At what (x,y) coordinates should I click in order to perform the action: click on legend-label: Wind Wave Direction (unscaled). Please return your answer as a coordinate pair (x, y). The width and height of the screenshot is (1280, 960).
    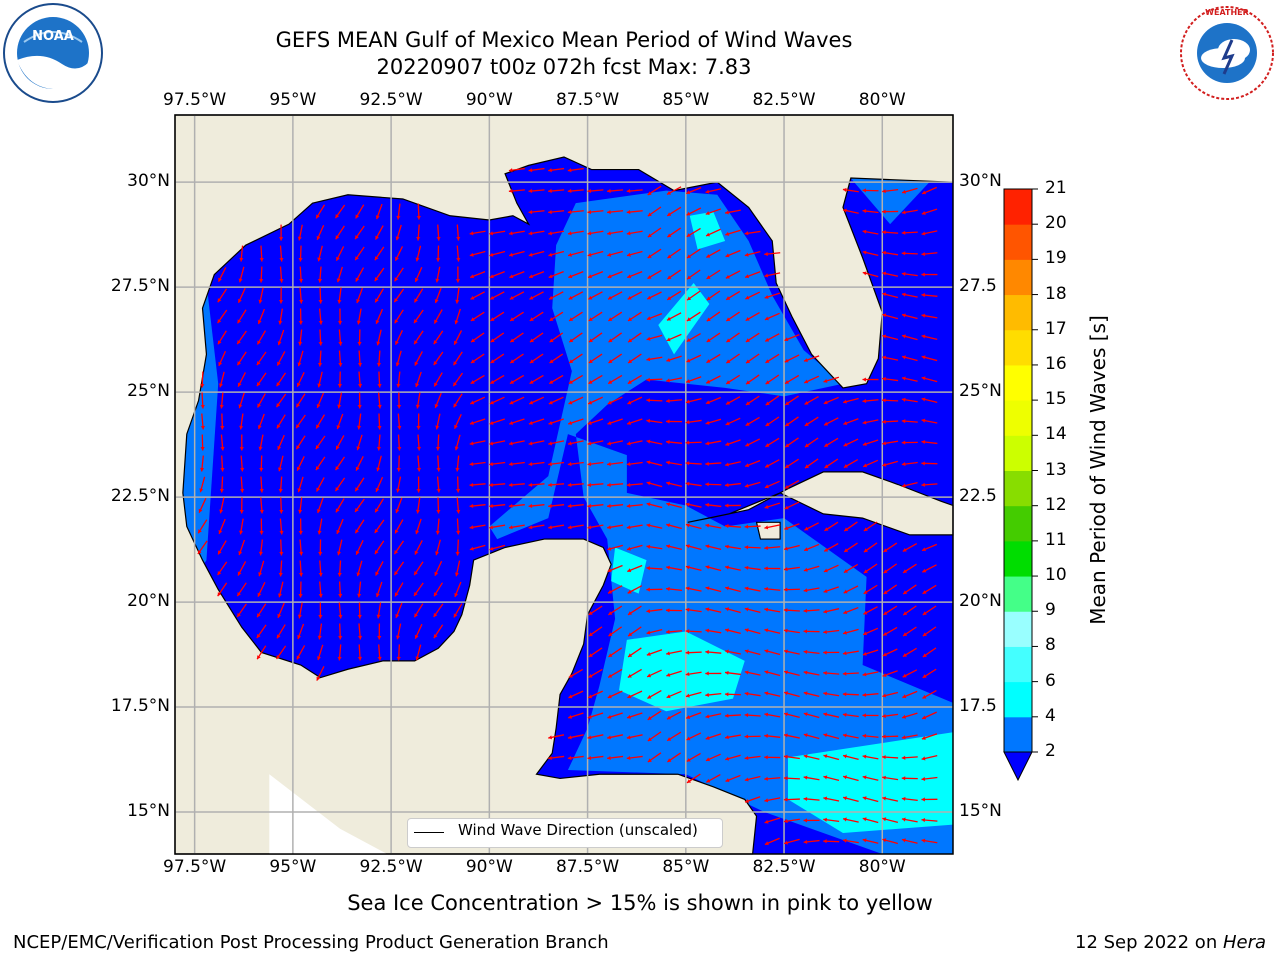
    Looking at the image, I should click on (578, 830).